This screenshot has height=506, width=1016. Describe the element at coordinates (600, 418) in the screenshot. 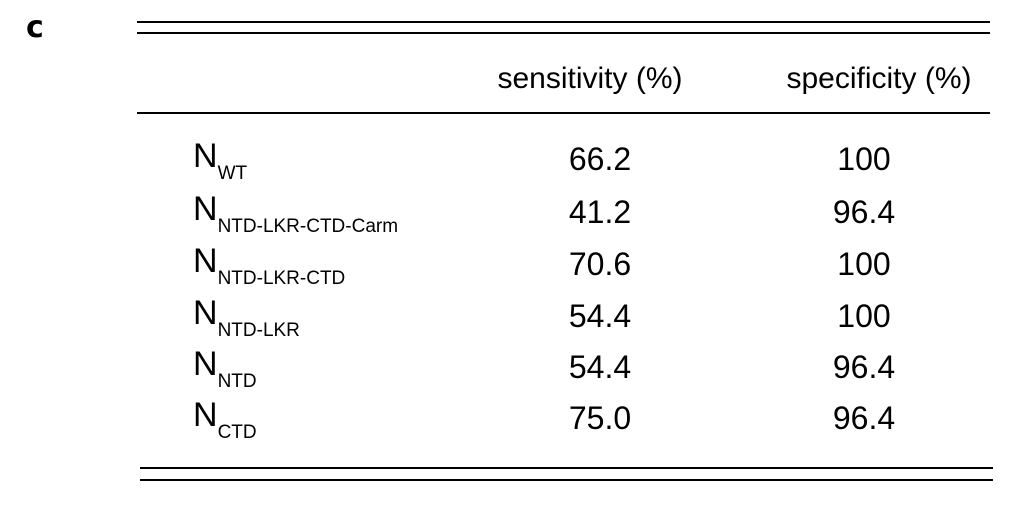

I see `sensitivity-cell: 75.0` at that location.